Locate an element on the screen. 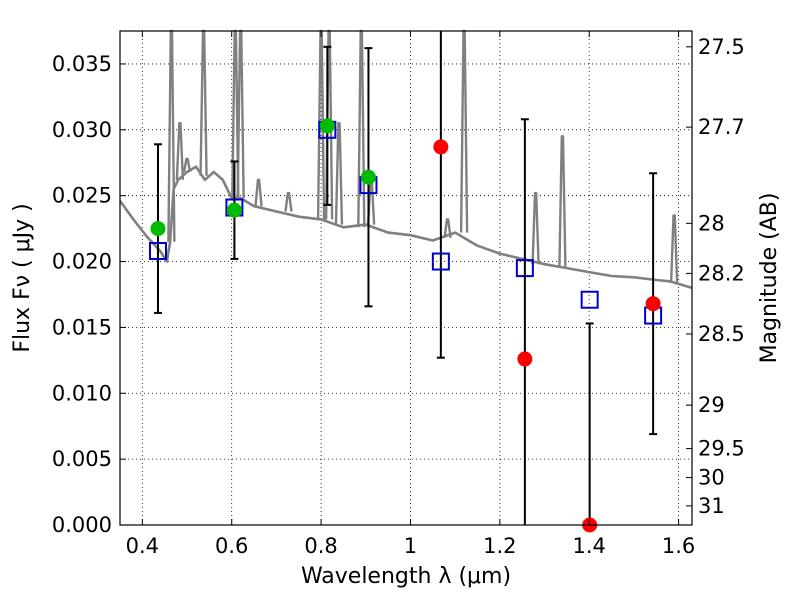 The image size is (800, 600). y-tick-label: 0.005 is located at coordinates (82, 459).